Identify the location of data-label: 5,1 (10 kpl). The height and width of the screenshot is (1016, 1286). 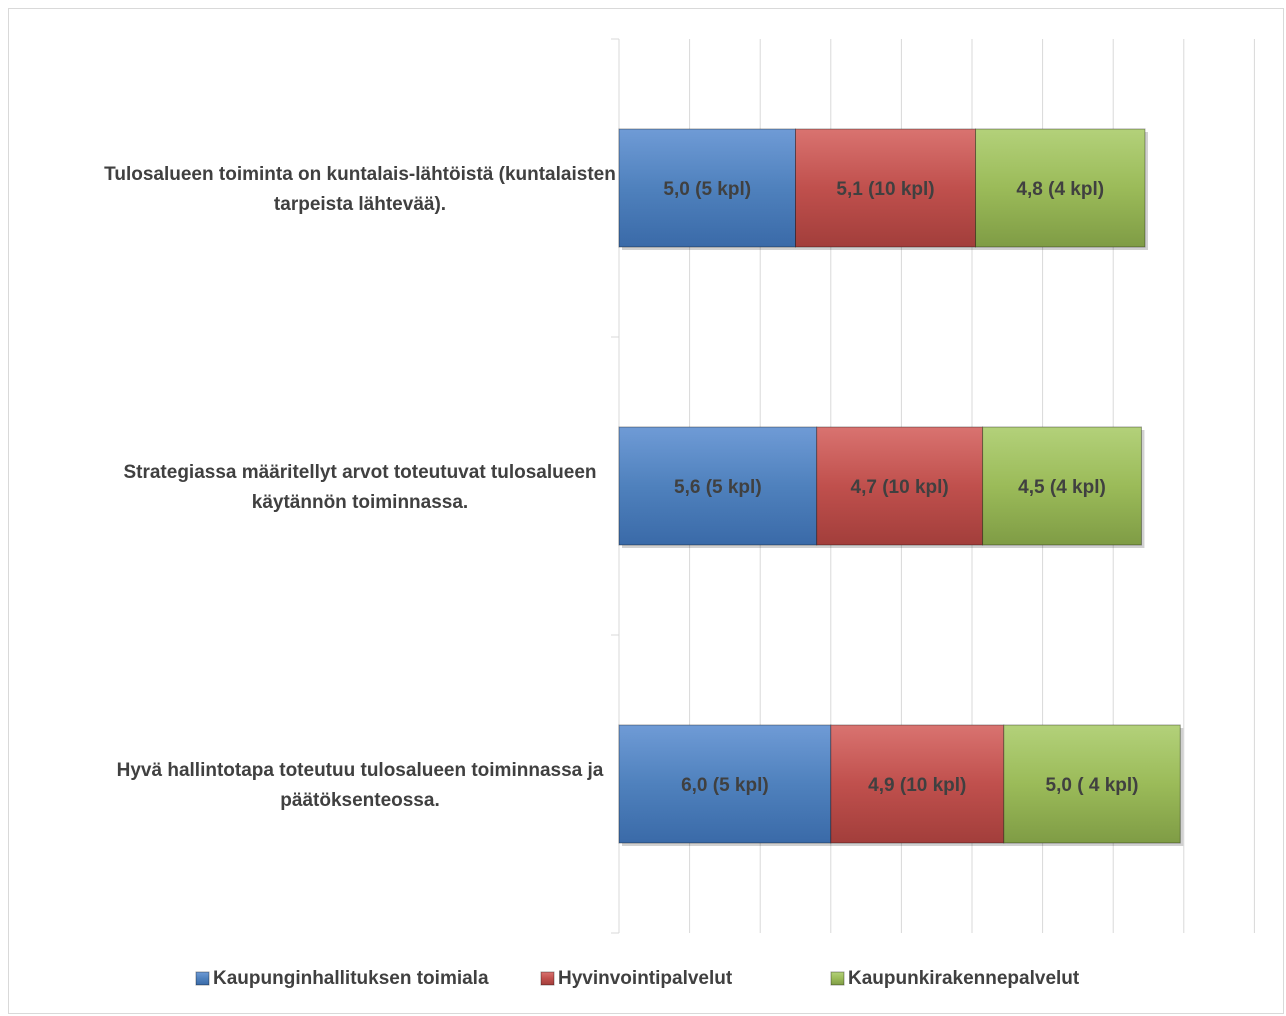
(885, 189).